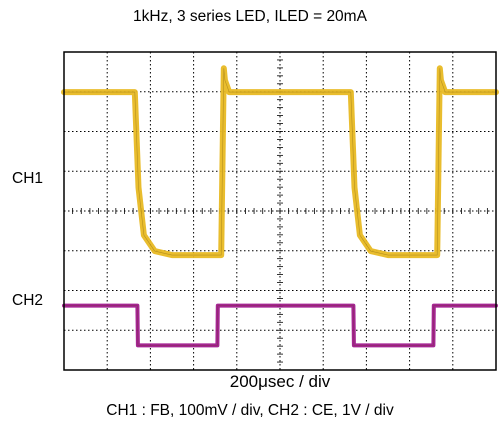 This screenshot has width=500, height=424. What do you see at coordinates (28, 300) in the screenshot?
I see `ch2-label: CH2` at bounding box center [28, 300].